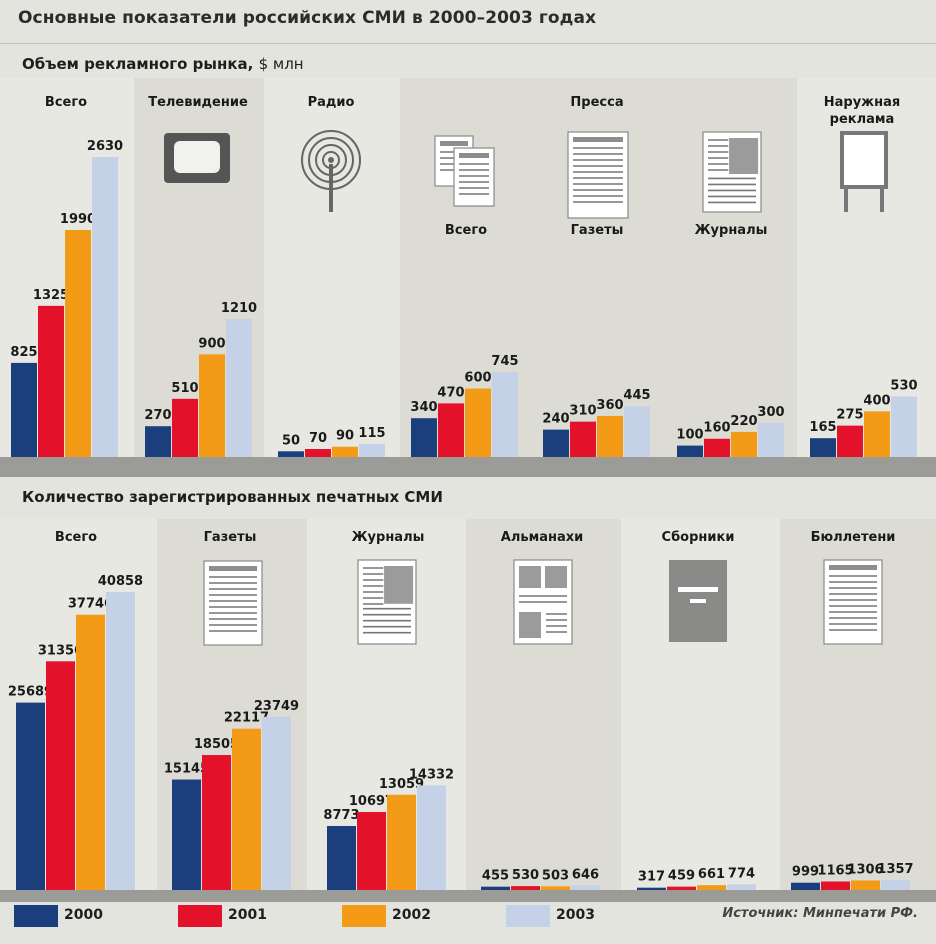 Image resolution: width=936 pixels, height=944 pixels. I want to click on chart2-value-label: 23749, so click(276, 706).